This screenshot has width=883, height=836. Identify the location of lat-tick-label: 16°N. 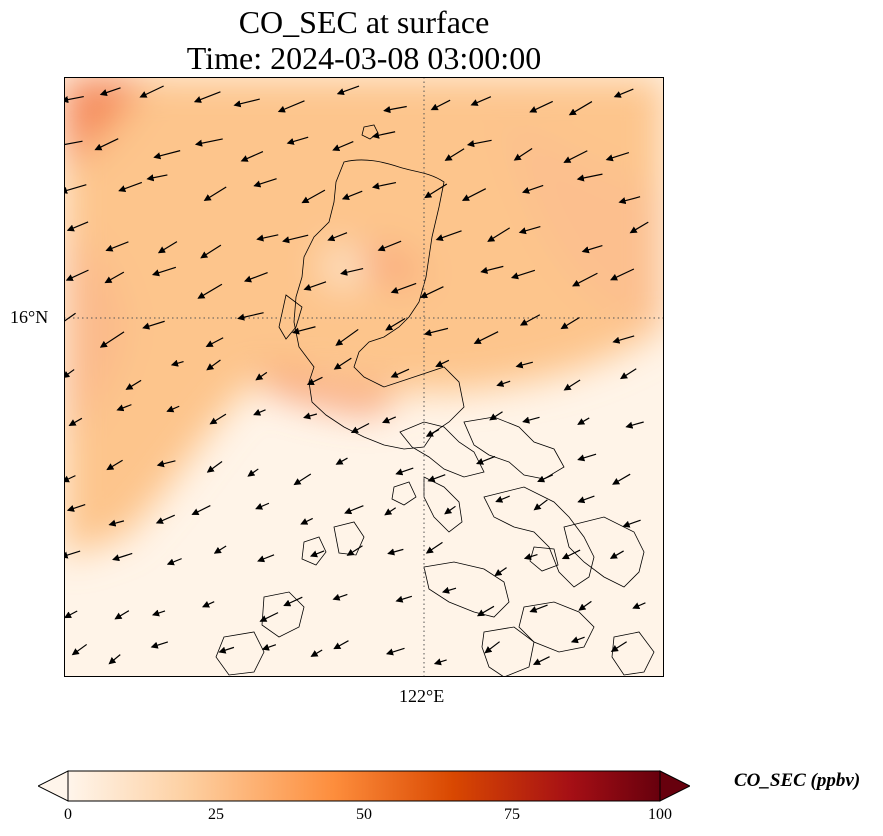
(29, 317).